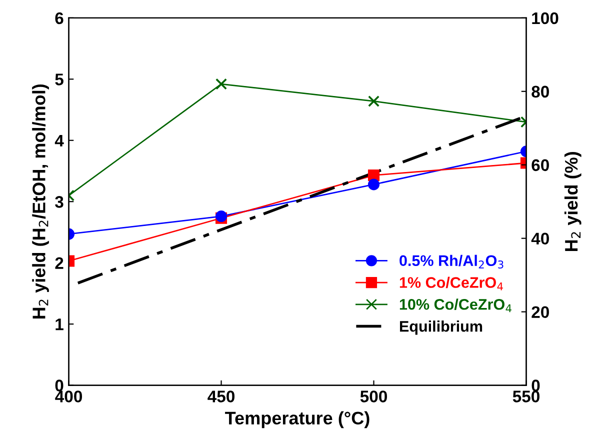  I want to click on y-tick-label: 4, so click(59, 140).